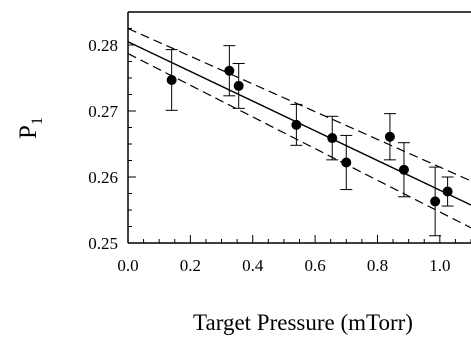 This screenshot has height=342, width=471. I want to click on x-tick-label: 0.0, so click(127, 265).